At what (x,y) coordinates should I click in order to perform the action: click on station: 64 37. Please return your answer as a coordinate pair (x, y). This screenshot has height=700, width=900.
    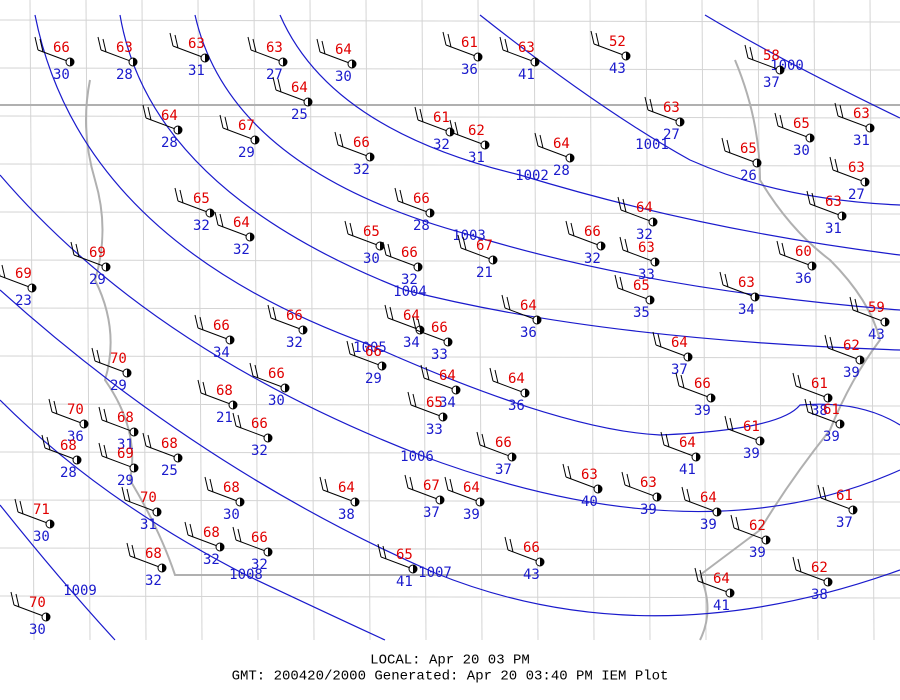
    Looking at the image, I should click on (672, 354).